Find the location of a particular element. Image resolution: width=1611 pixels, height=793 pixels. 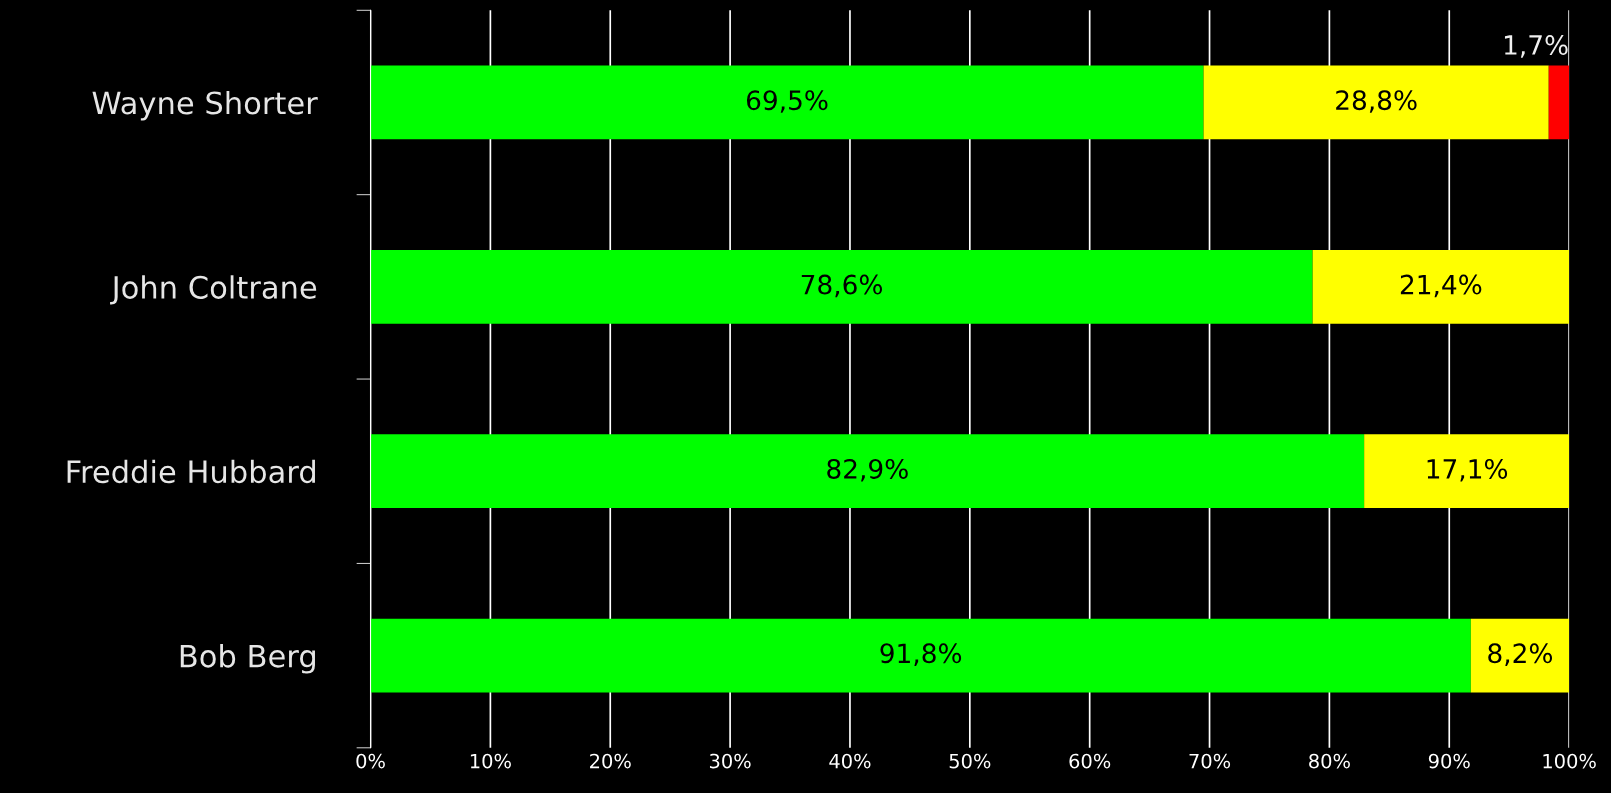

x-tick-label: 20% is located at coordinates (610, 761).